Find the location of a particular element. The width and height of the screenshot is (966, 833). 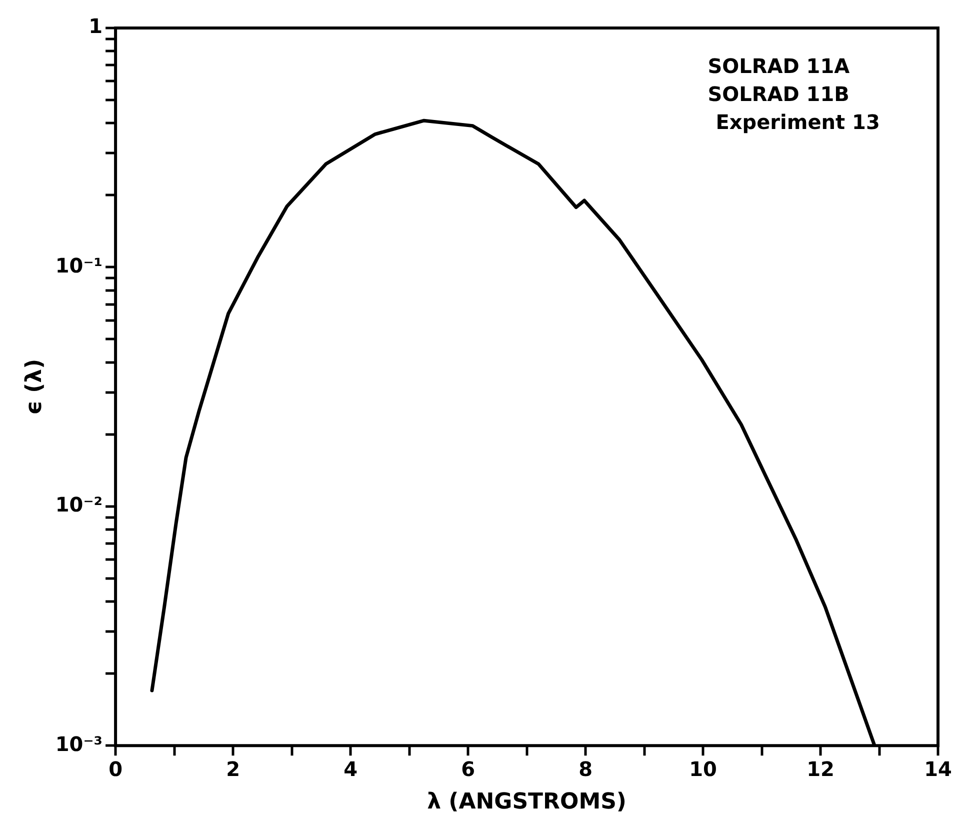

y-tick-label: 1 is located at coordinates (95, 26).